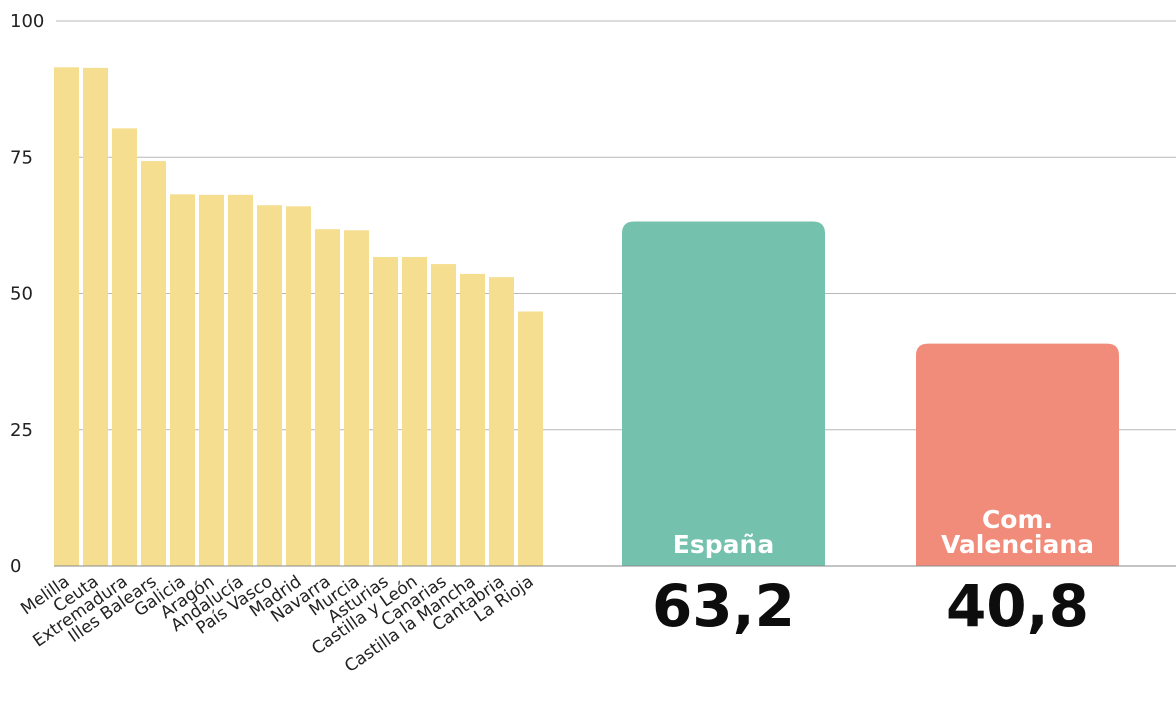  I want to click on y-axis-tick-labels: 0 25 50 75 100, so click(27, 294).